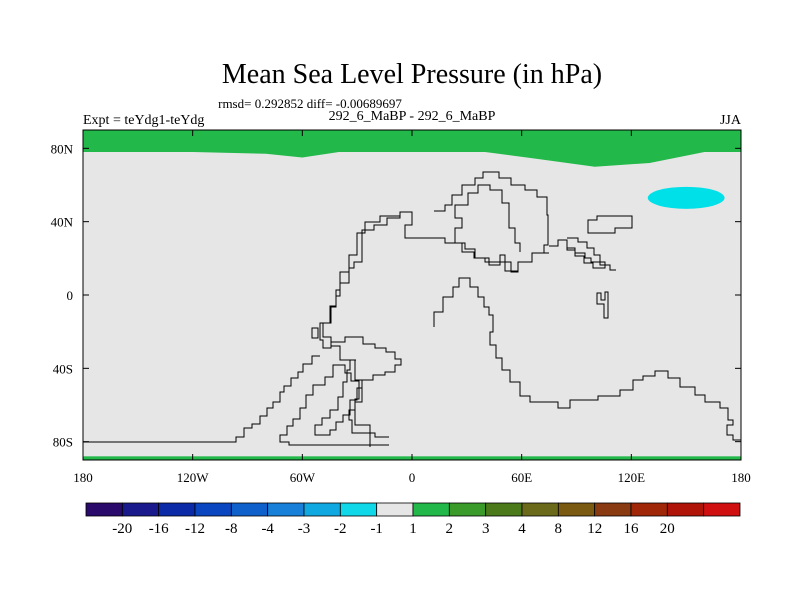  What do you see at coordinates (412, 74) in the screenshot?
I see `chart-title: Mean Sea Level Pressure (in hPa)` at bounding box center [412, 74].